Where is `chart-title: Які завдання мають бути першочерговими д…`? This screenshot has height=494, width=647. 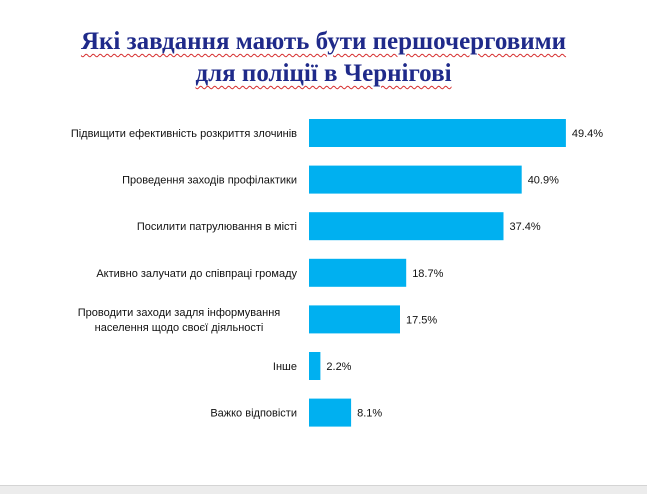 chart-title: Які завдання мають бути першочерговими д… is located at coordinates (323, 58).